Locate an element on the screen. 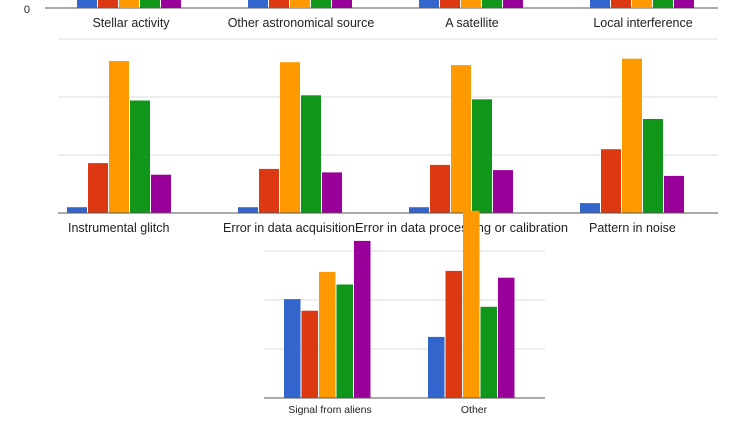 This screenshot has height=423, width=750. y-tick-label-0: 0 is located at coordinates (27, 10).